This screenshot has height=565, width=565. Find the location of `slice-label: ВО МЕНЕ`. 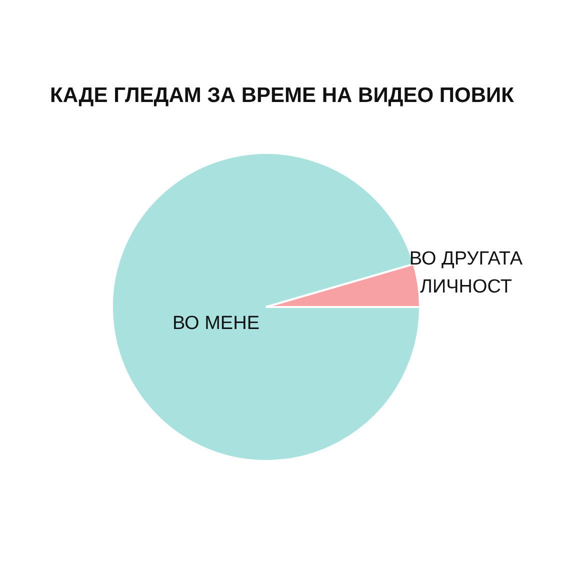

slice-label: ВО МЕНЕ is located at coordinates (216, 323).